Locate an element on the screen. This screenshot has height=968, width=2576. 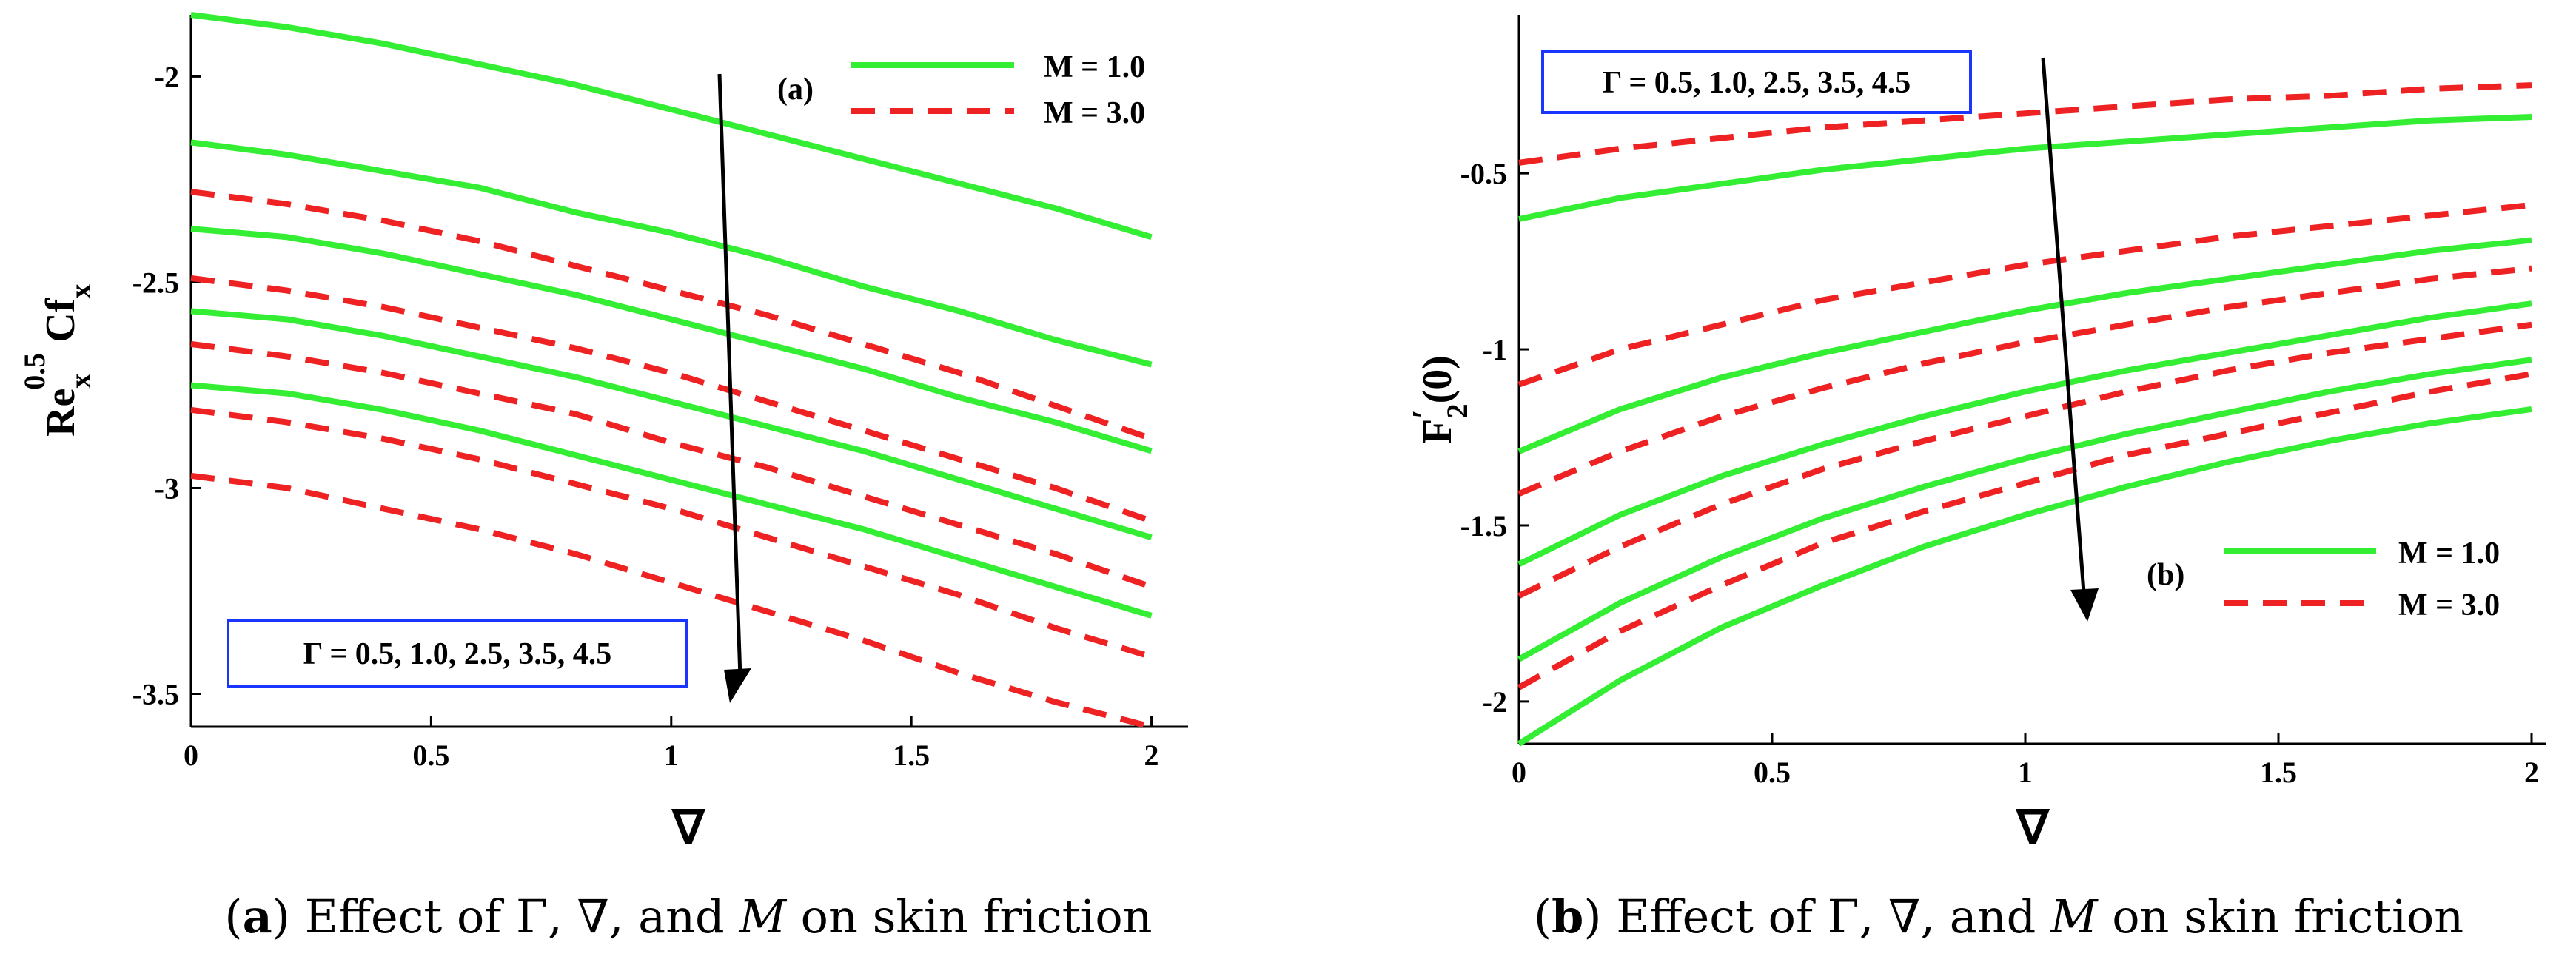
panel-b-label: (b) is located at coordinates (2165, 575).